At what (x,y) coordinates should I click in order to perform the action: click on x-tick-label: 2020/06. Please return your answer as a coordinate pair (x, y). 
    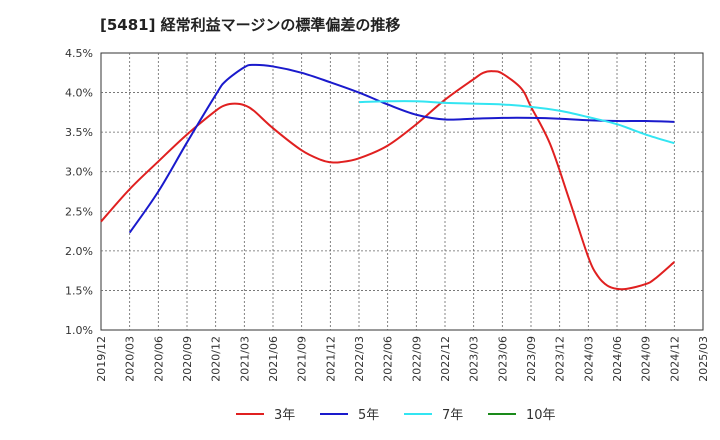
    Looking at the image, I should click on (158, 359).